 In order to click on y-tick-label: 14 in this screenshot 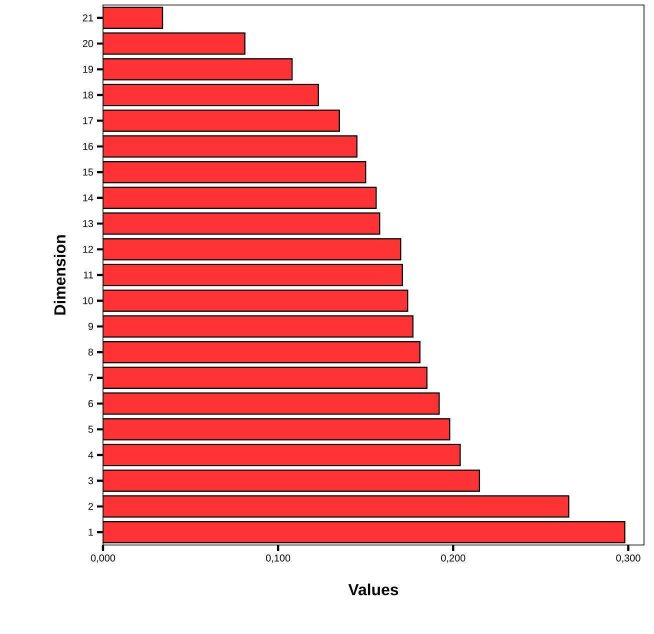, I will do `click(88, 198)`.